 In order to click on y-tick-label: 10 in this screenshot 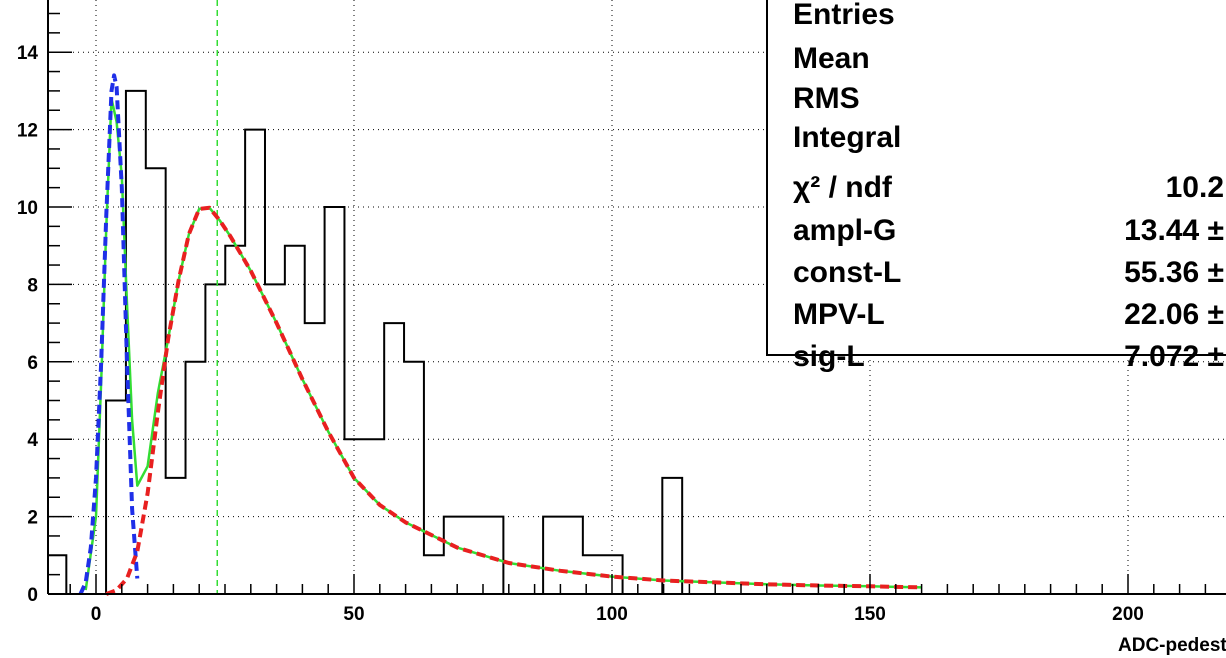, I will do `click(27, 208)`.